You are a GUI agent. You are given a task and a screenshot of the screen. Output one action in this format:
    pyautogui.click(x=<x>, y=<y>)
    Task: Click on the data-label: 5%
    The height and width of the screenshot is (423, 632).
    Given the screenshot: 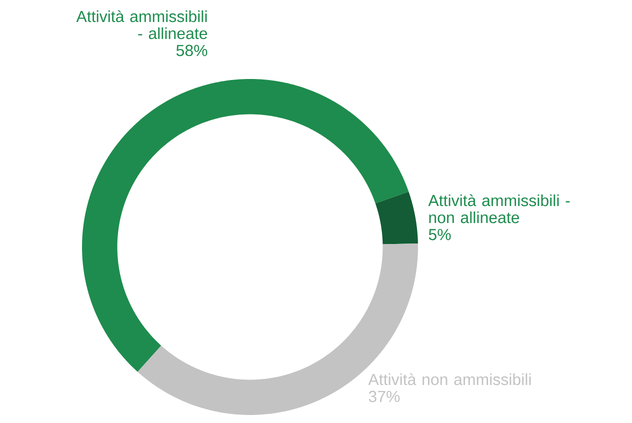 What is the action you would take?
    pyautogui.click(x=439, y=234)
    